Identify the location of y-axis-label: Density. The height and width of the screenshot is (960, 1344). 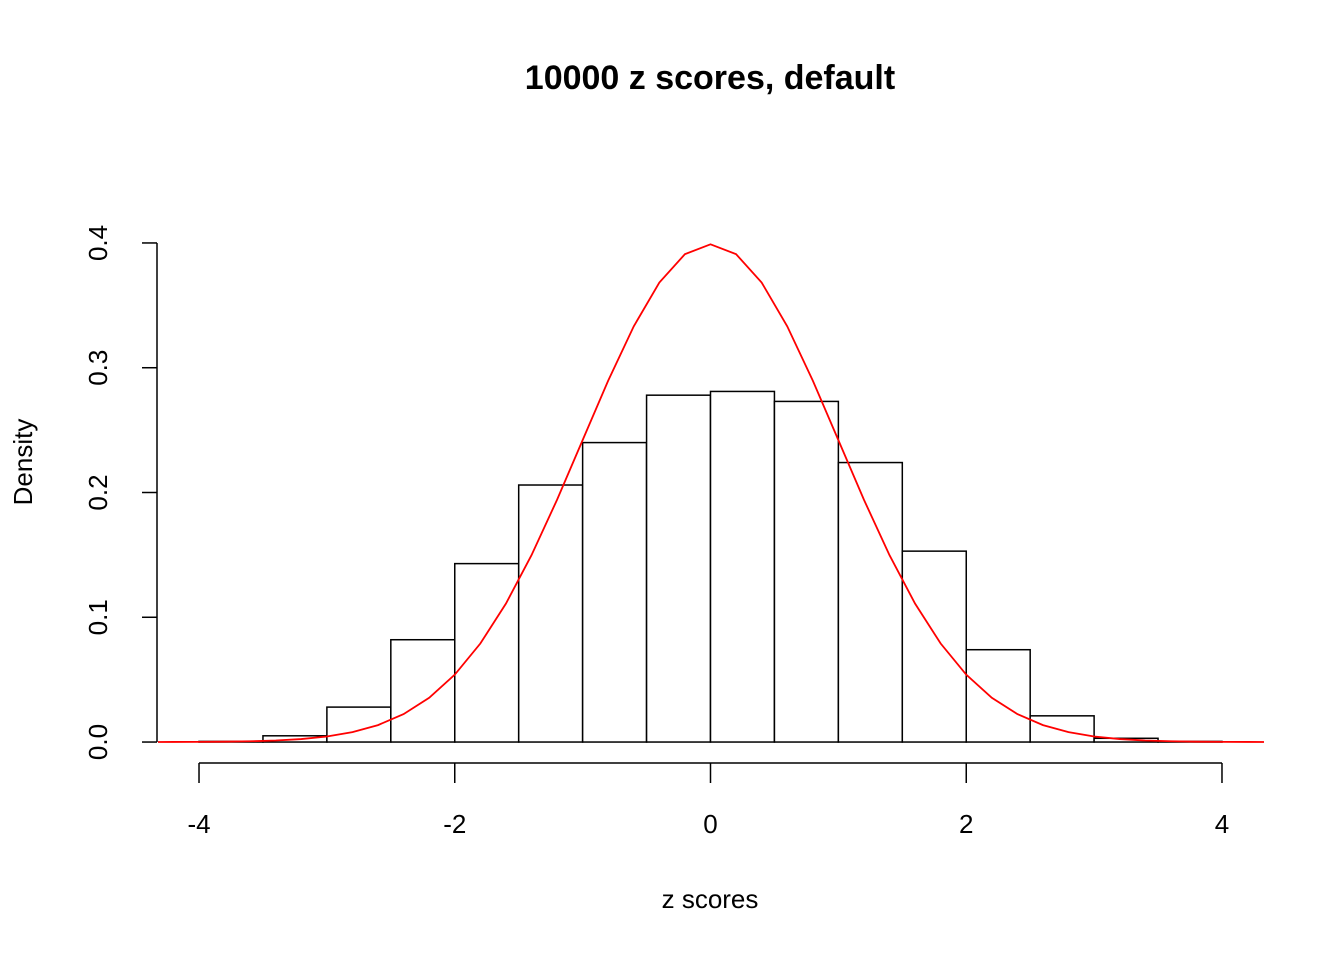
(23, 462).